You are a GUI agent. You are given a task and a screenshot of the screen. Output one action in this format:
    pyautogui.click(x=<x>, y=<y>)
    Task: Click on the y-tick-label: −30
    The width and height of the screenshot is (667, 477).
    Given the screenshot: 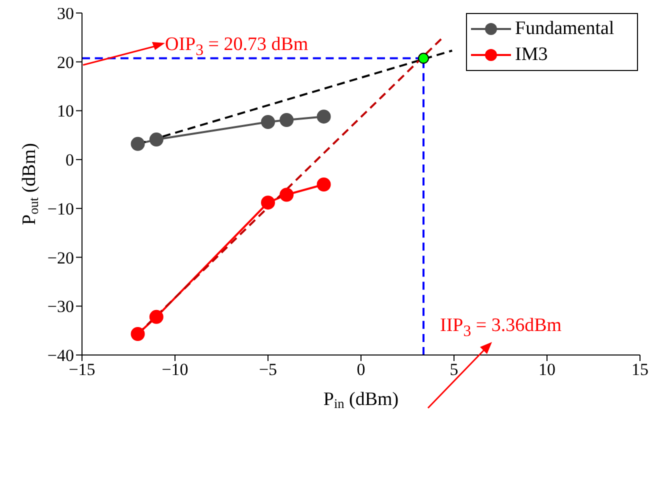 What is the action you would take?
    pyautogui.click(x=60, y=306)
    